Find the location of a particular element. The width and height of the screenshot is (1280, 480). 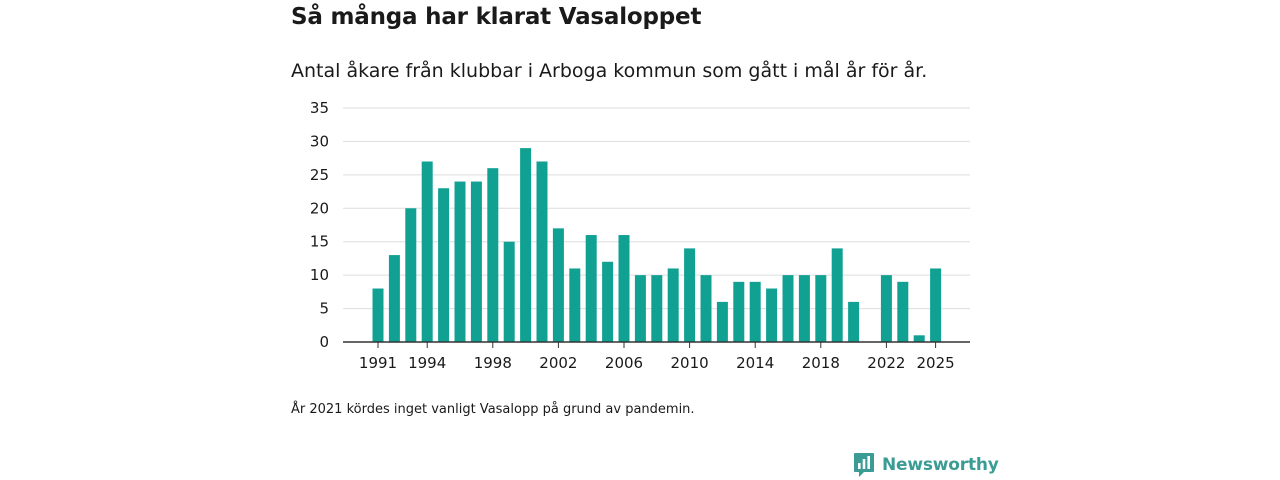

bar-2009 is located at coordinates (673, 305).